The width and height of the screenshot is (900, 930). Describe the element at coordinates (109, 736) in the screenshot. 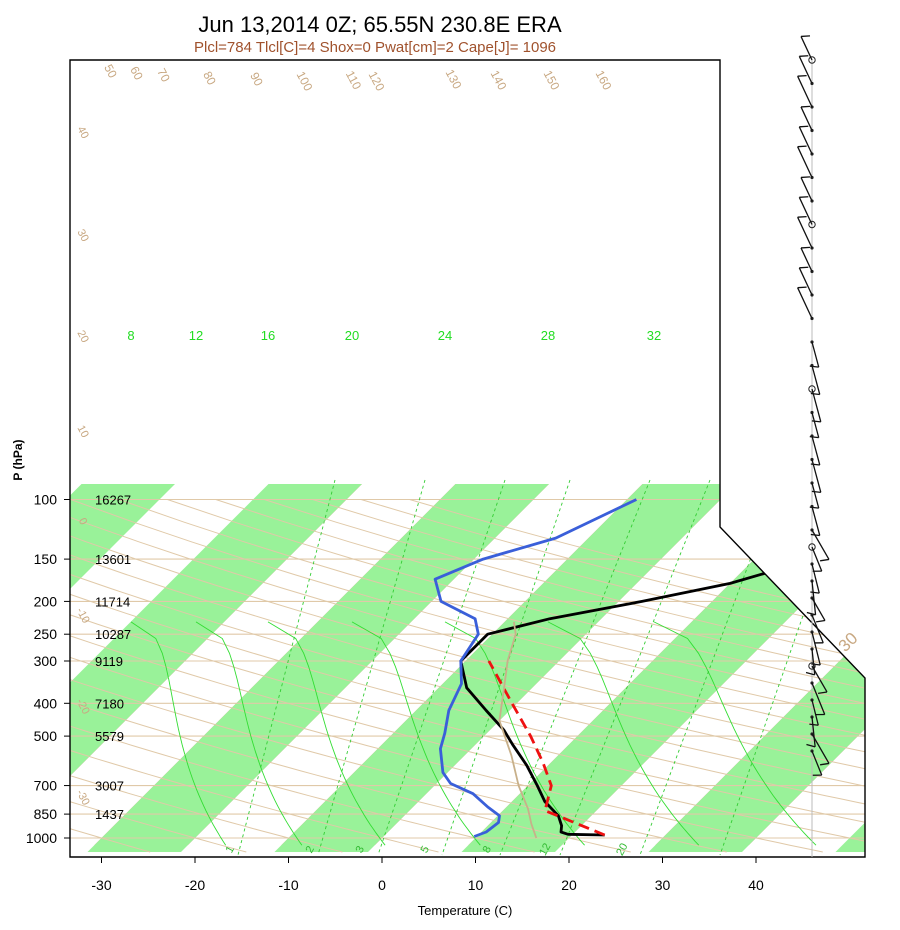

I see `height-label: 5579` at that location.